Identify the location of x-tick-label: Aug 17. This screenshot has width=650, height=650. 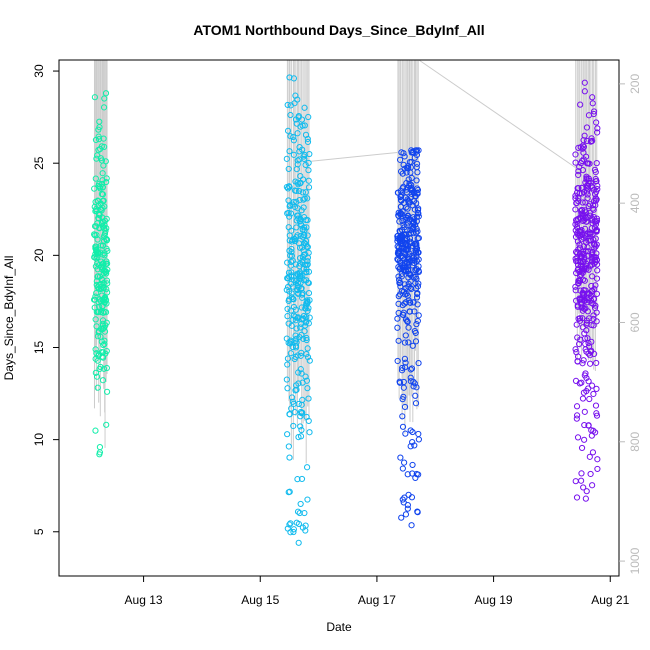
(377, 600).